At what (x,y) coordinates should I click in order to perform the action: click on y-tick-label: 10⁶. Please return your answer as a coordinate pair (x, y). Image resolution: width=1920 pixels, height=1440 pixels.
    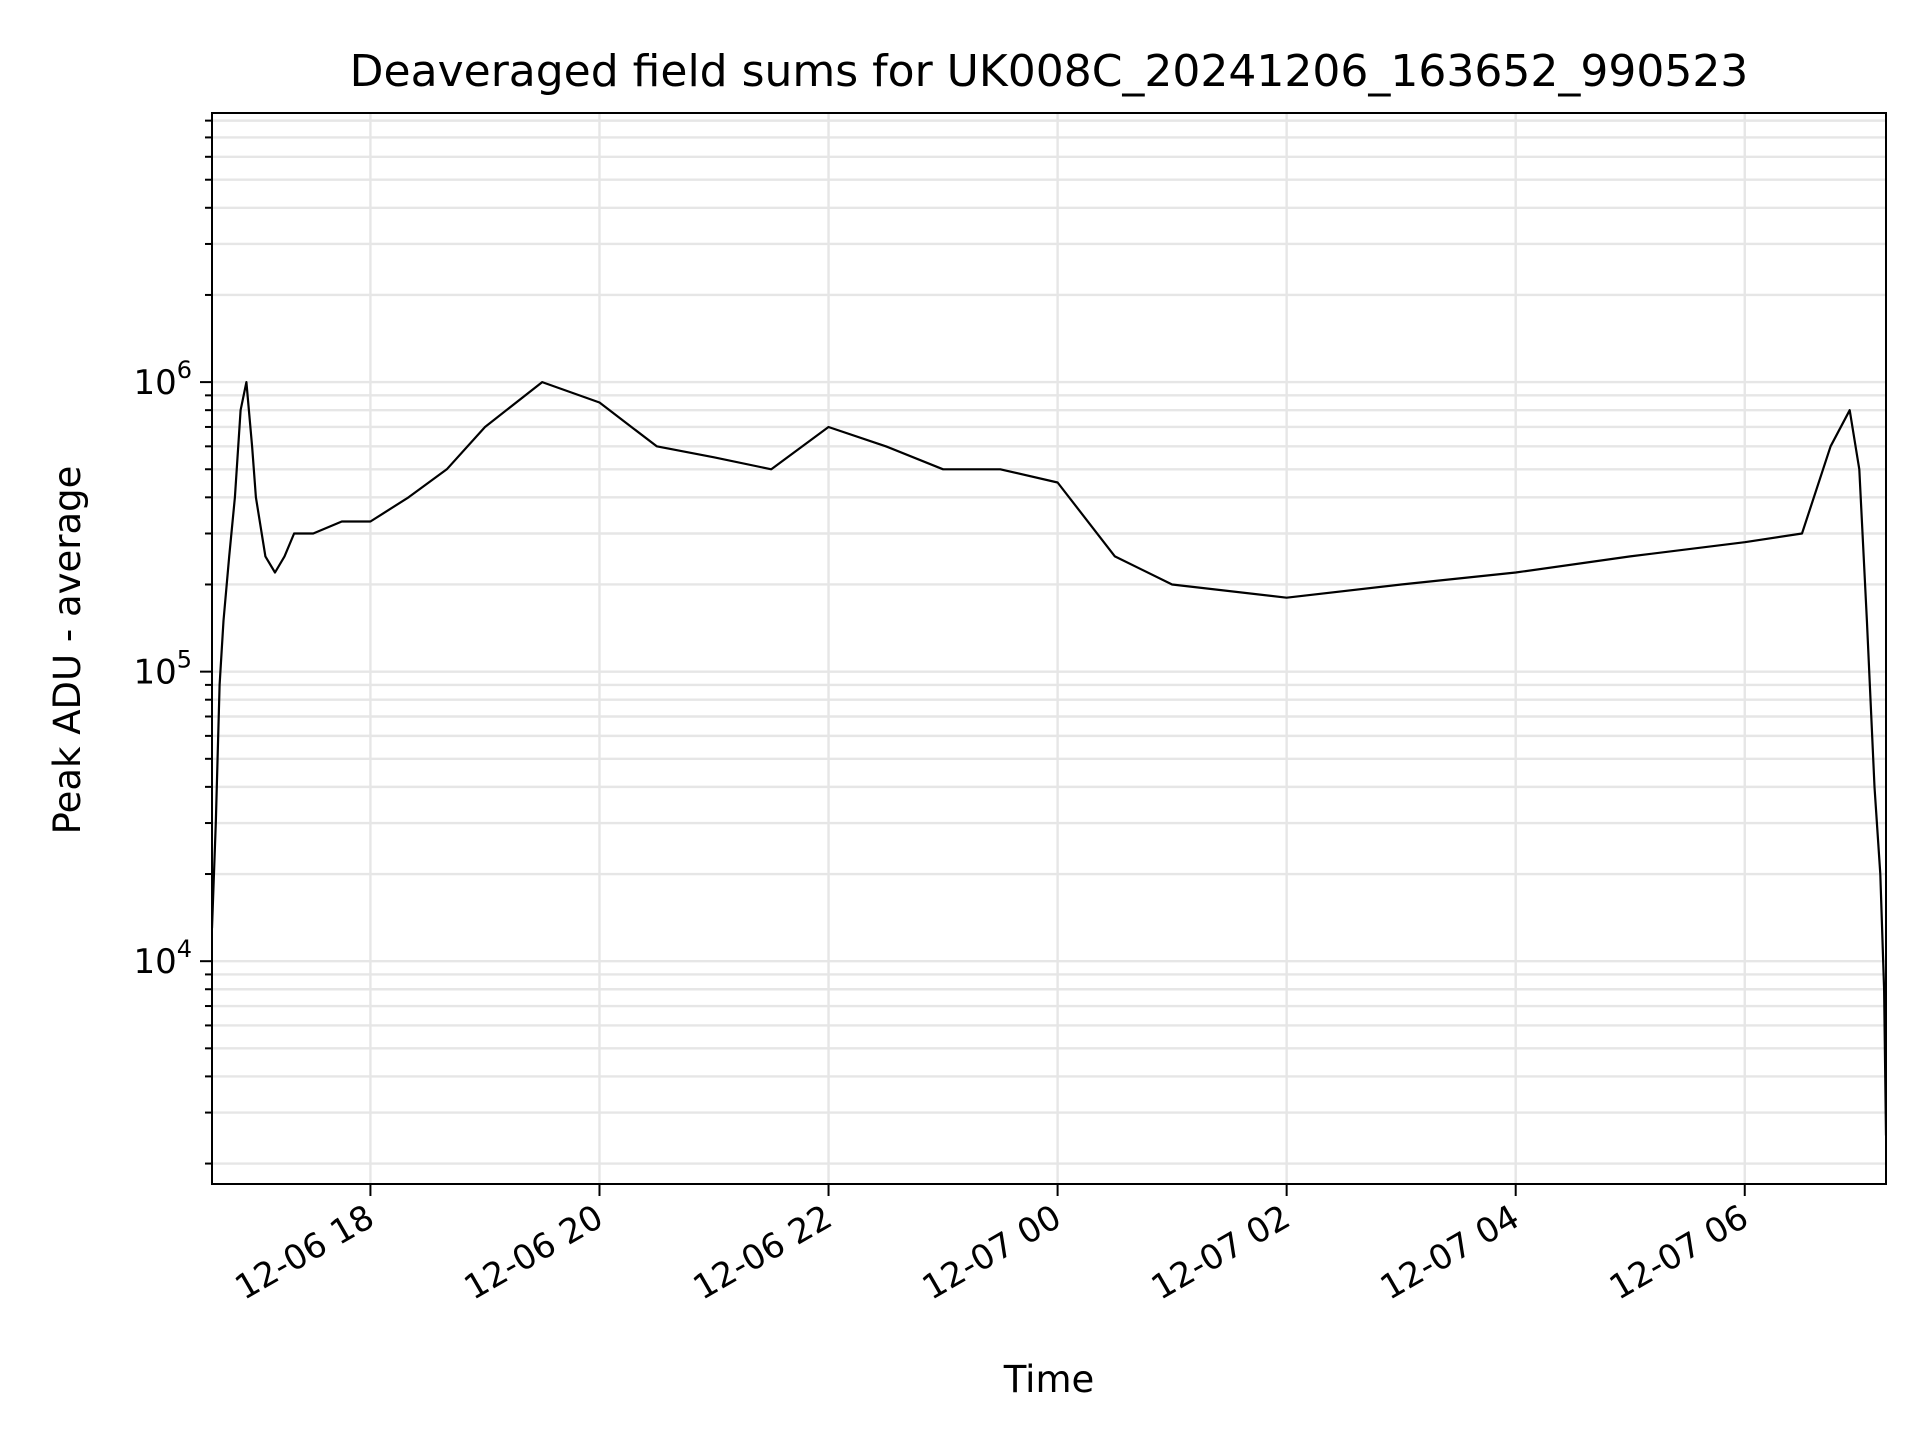
    Looking at the image, I should click on (162, 379).